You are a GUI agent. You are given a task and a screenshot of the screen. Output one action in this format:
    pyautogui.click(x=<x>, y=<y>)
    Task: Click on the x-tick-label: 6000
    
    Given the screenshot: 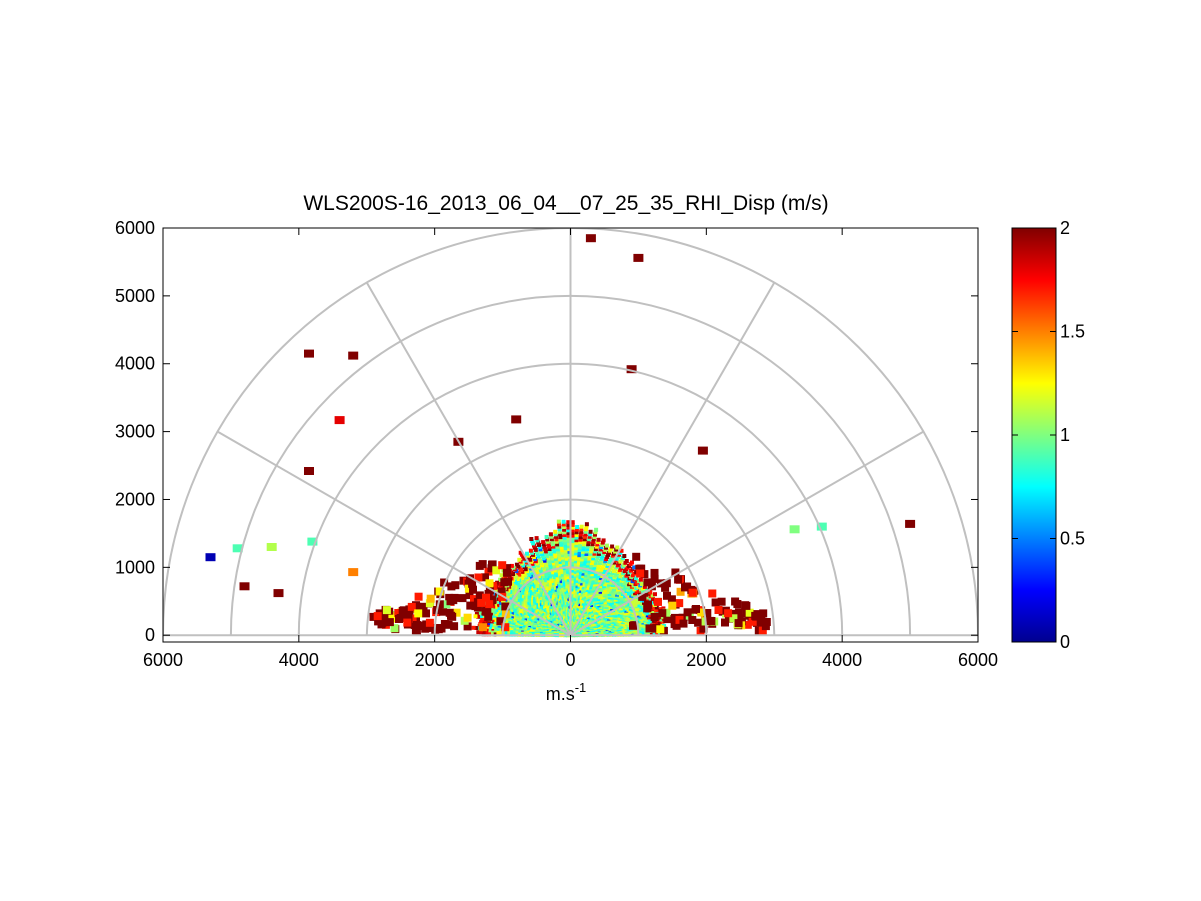 What is the action you would take?
    pyautogui.click(x=163, y=660)
    